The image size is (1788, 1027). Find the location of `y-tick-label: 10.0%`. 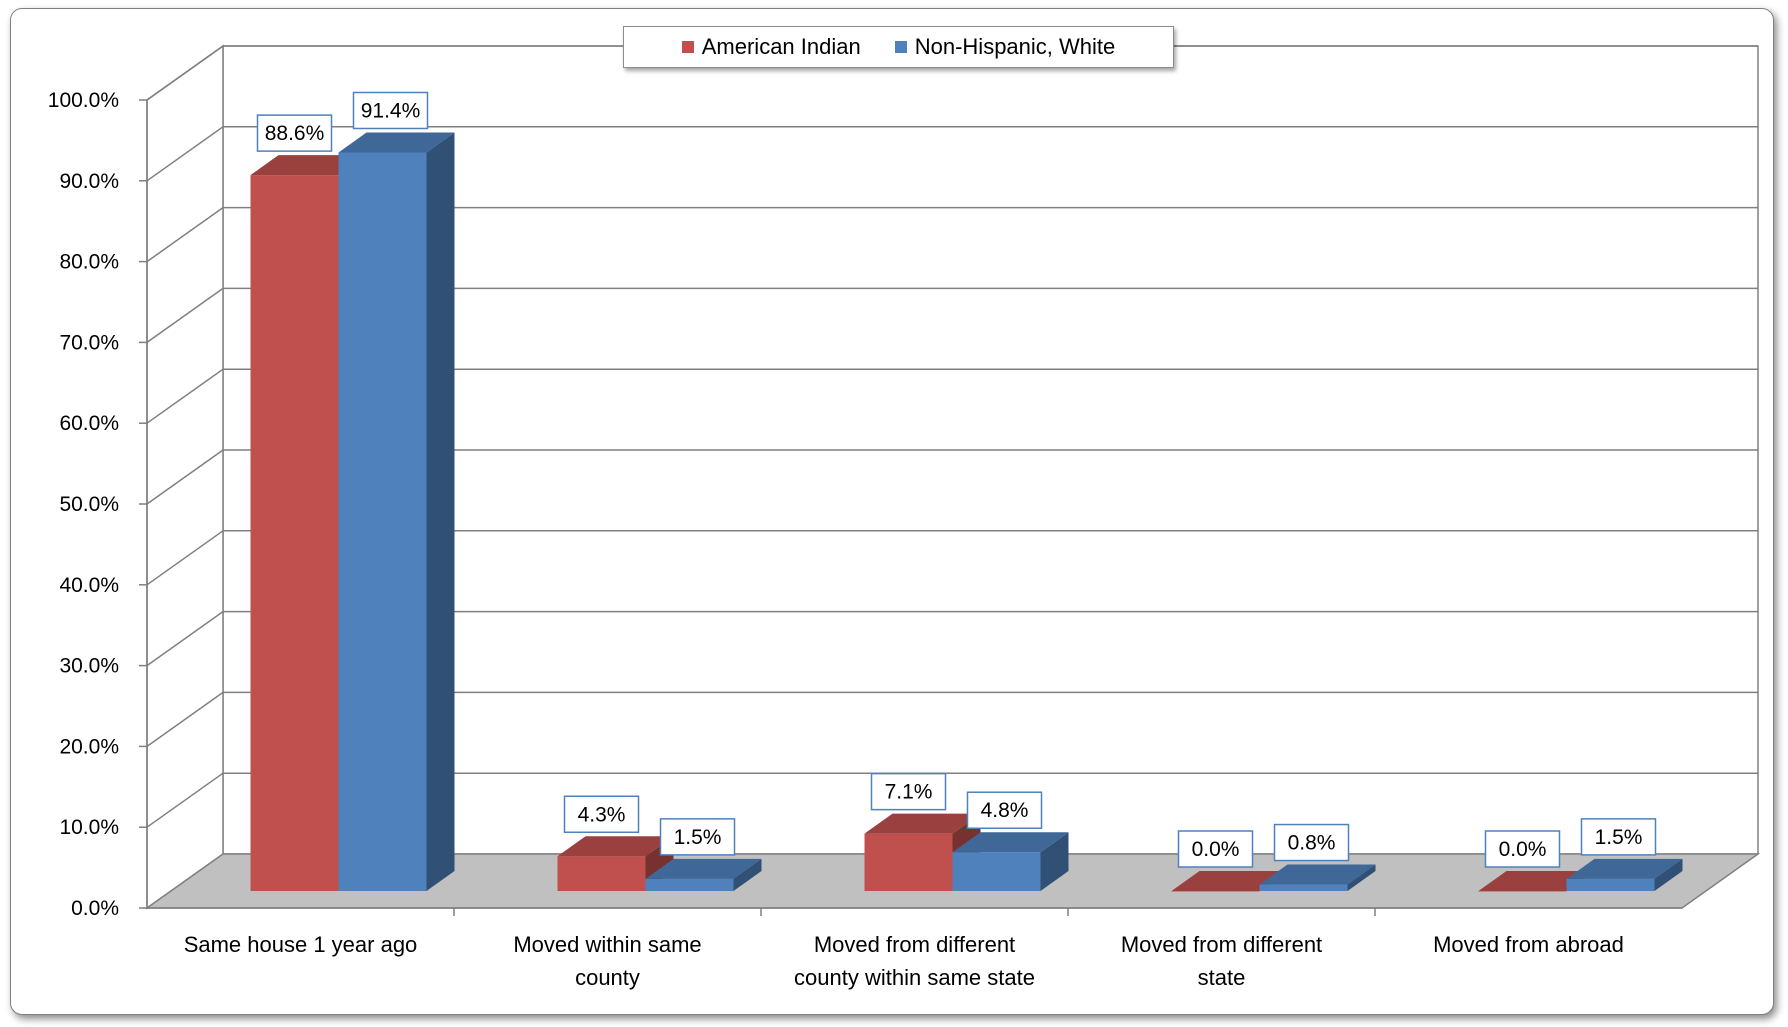

y-tick-label: 10.0% is located at coordinates (89, 827).